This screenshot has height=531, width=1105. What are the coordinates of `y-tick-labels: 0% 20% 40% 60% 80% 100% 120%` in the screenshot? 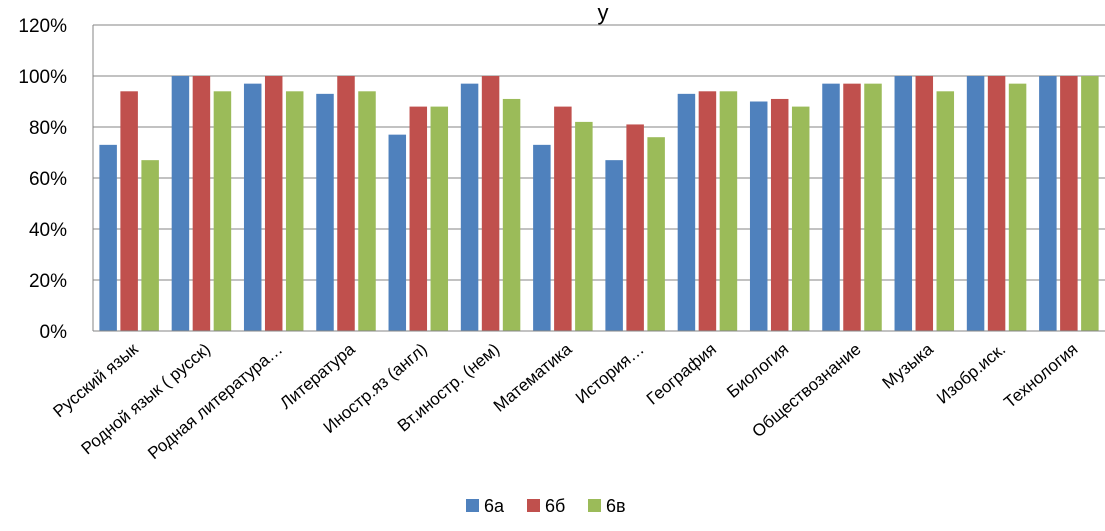 It's located at (42, 179).